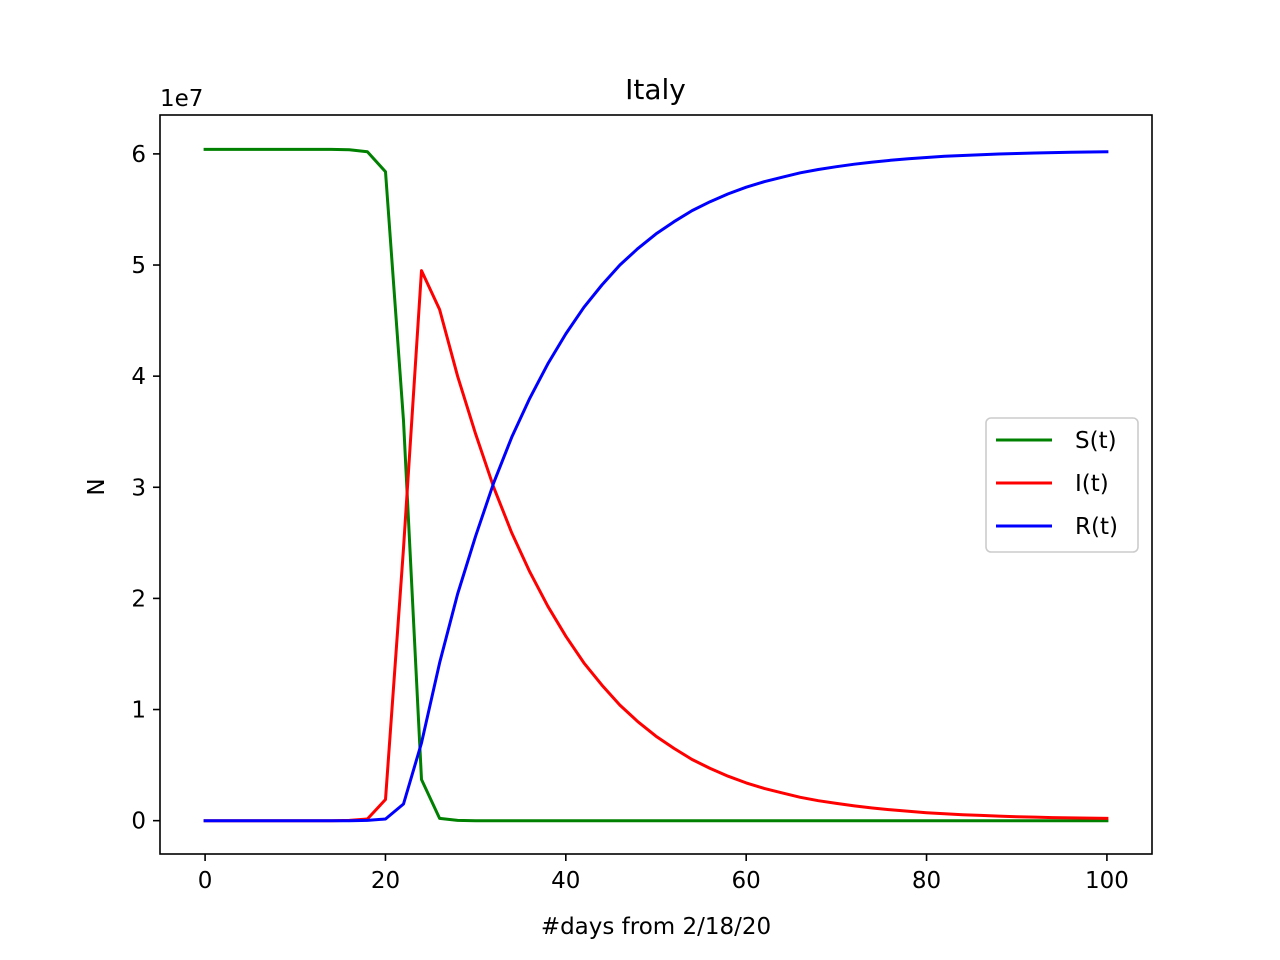 This screenshot has height=960, width=1280. I want to click on legend-label-0: S(t), so click(1096, 441).